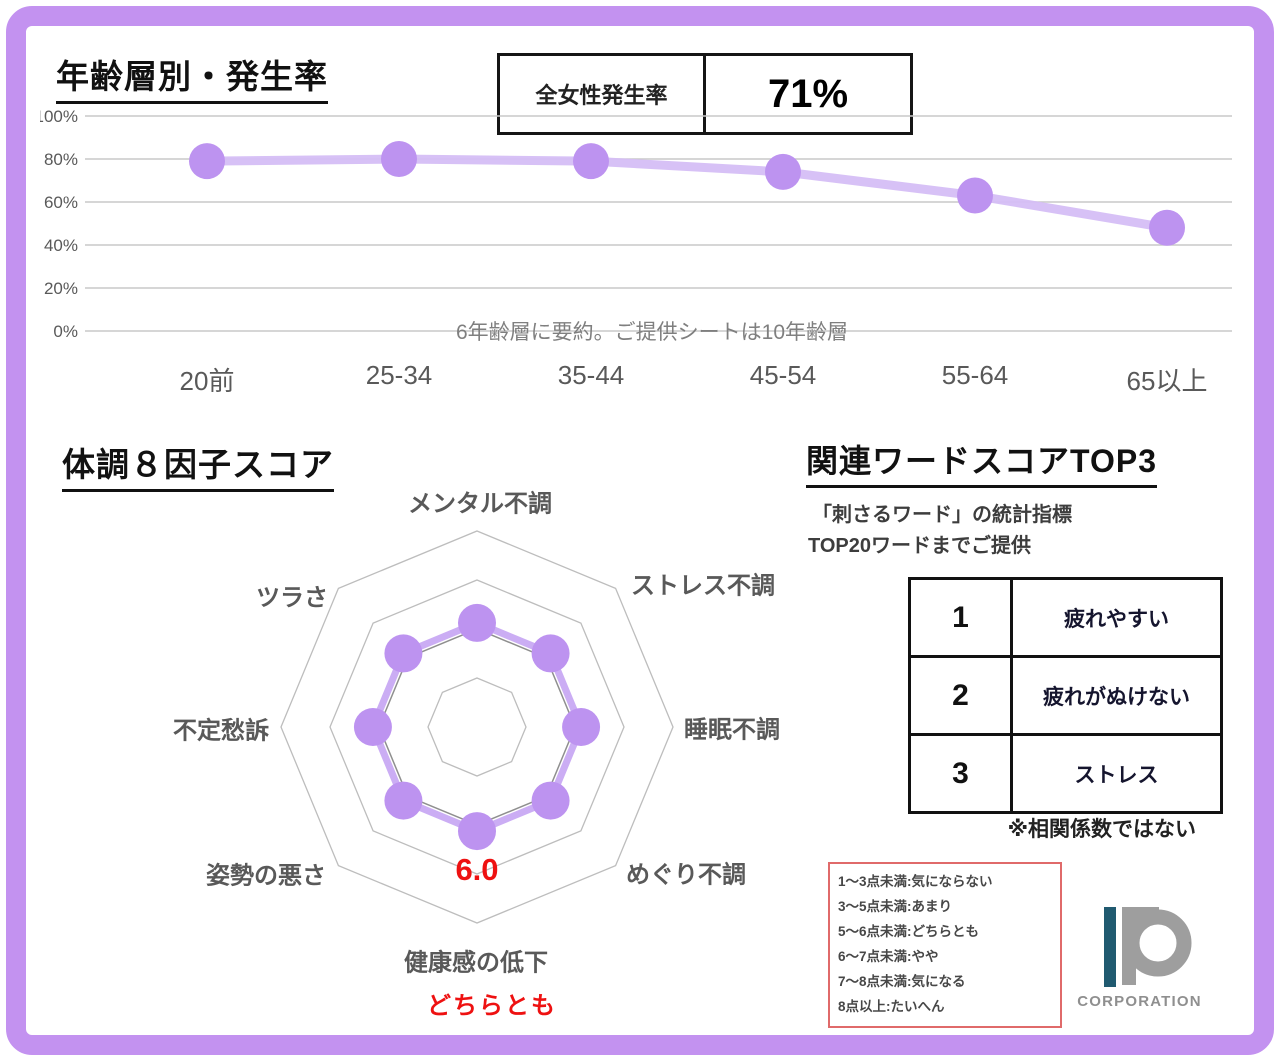 Image resolution: width=1280 pixels, height=1061 pixels. I want to click on incidence-chart-title: 年齢層別・発生率, so click(192, 77).